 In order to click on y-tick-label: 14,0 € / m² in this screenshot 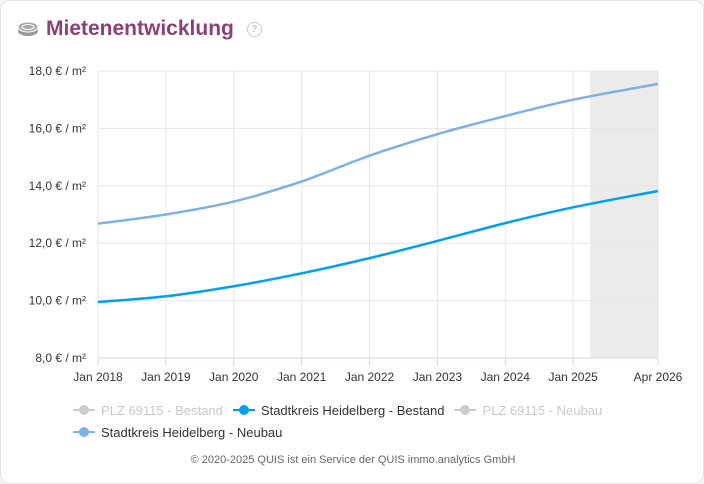, I will do `click(57, 186)`.